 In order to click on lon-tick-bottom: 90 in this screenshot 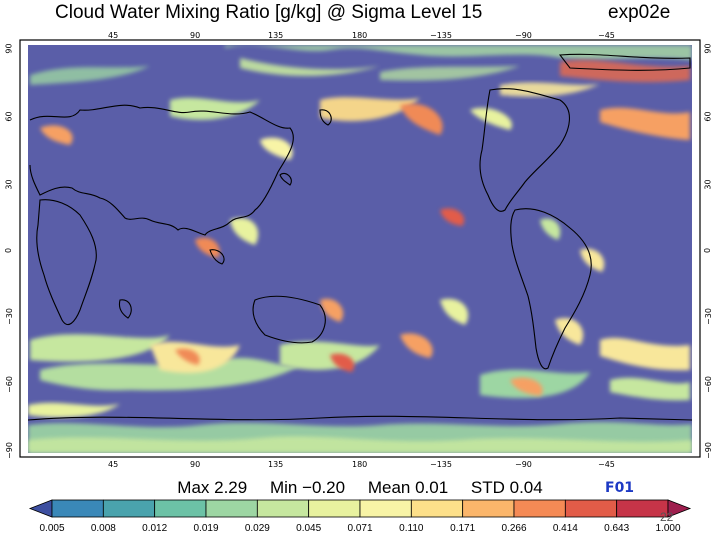, I will do `click(195, 464)`.